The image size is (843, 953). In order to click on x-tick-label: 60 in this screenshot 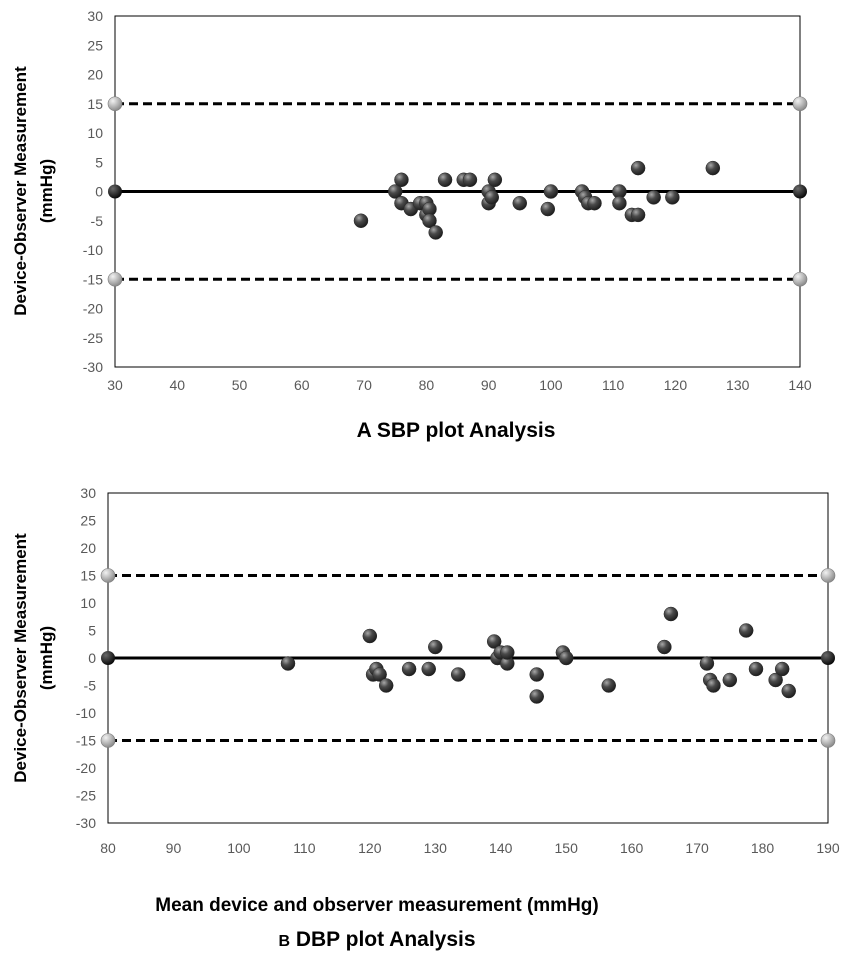, I will do `click(302, 385)`.